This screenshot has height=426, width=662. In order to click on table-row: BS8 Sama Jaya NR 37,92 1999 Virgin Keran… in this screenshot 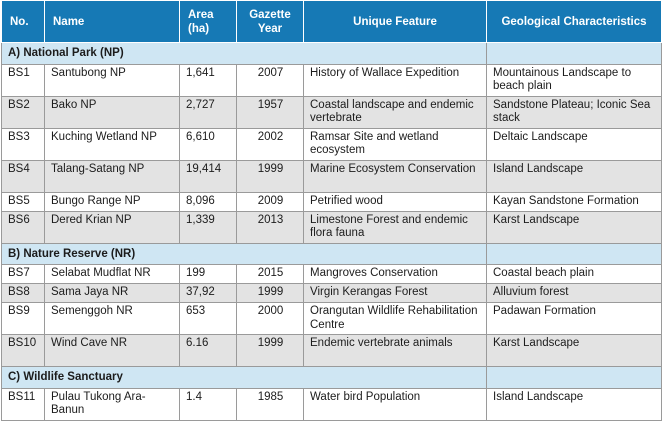, I will do `click(331, 293)`.